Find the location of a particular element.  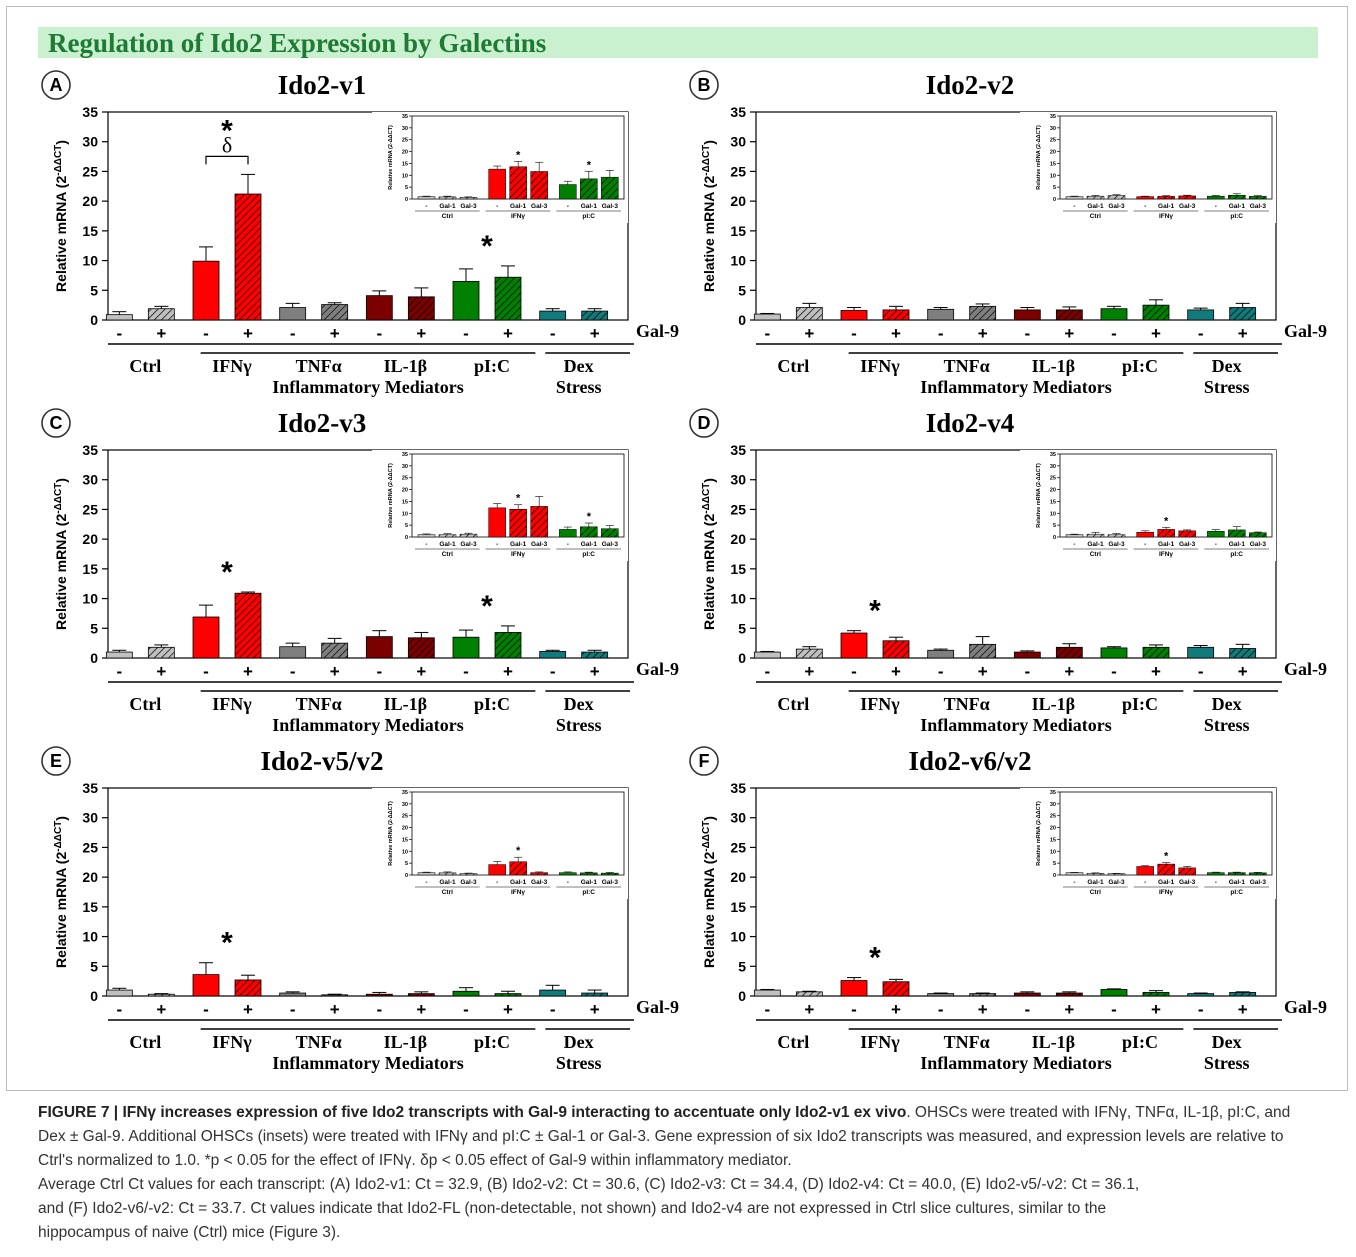

inset-y-tick-label: 35 is located at coordinates (405, 793).